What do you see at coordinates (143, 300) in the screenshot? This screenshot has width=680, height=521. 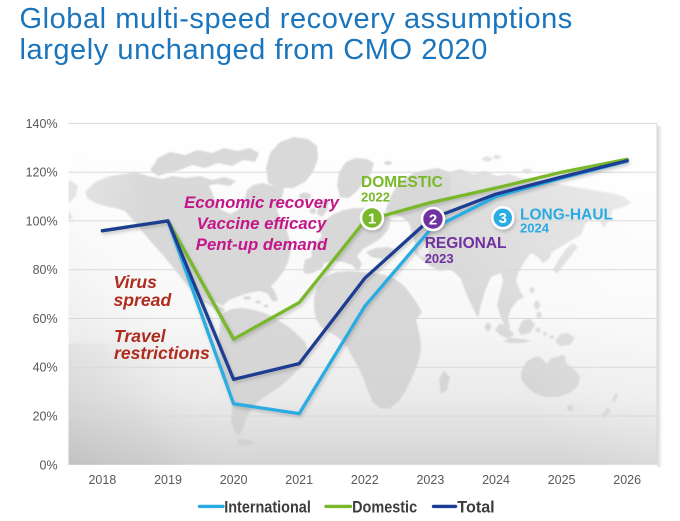 I see `svg-text: spread` at bounding box center [143, 300].